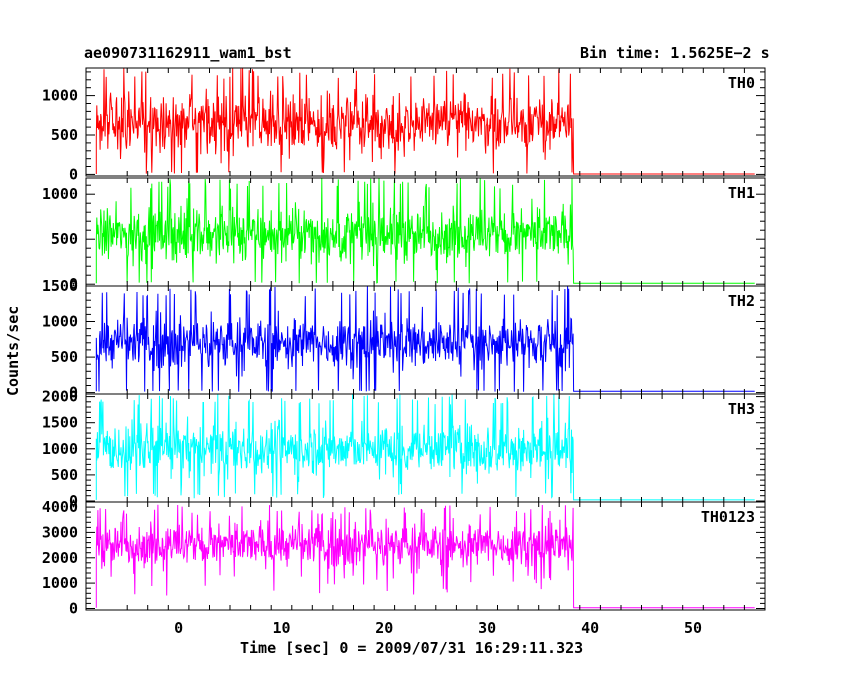  I want to click on y-tick-label-th2: 500, so click(64, 357).